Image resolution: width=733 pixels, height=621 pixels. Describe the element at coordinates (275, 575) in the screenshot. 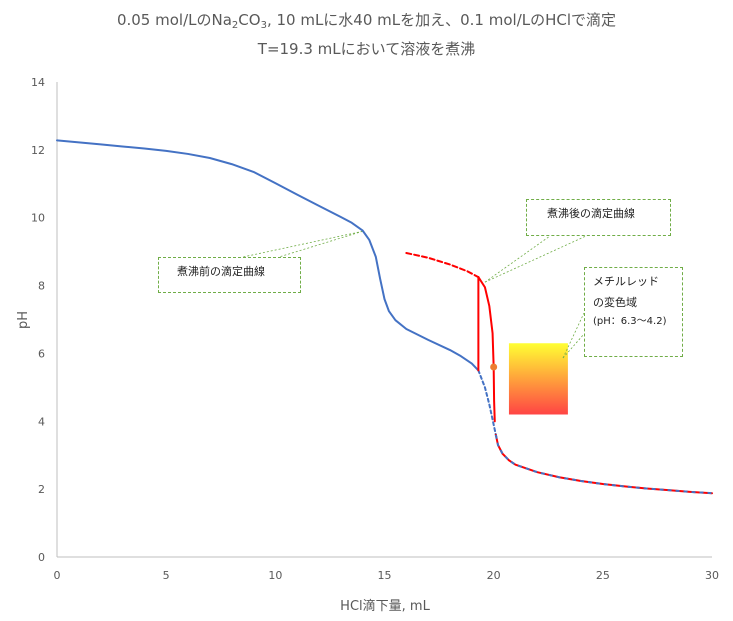

I see `x-tick-label: 10` at that location.